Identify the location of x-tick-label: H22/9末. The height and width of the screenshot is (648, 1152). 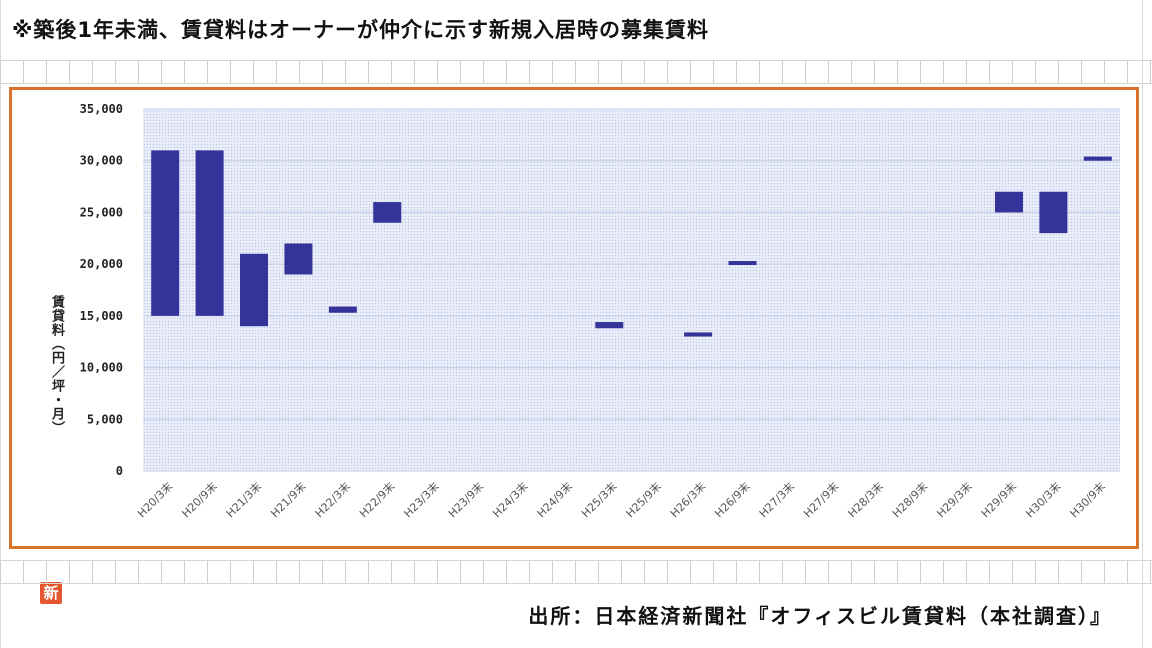
(376, 499).